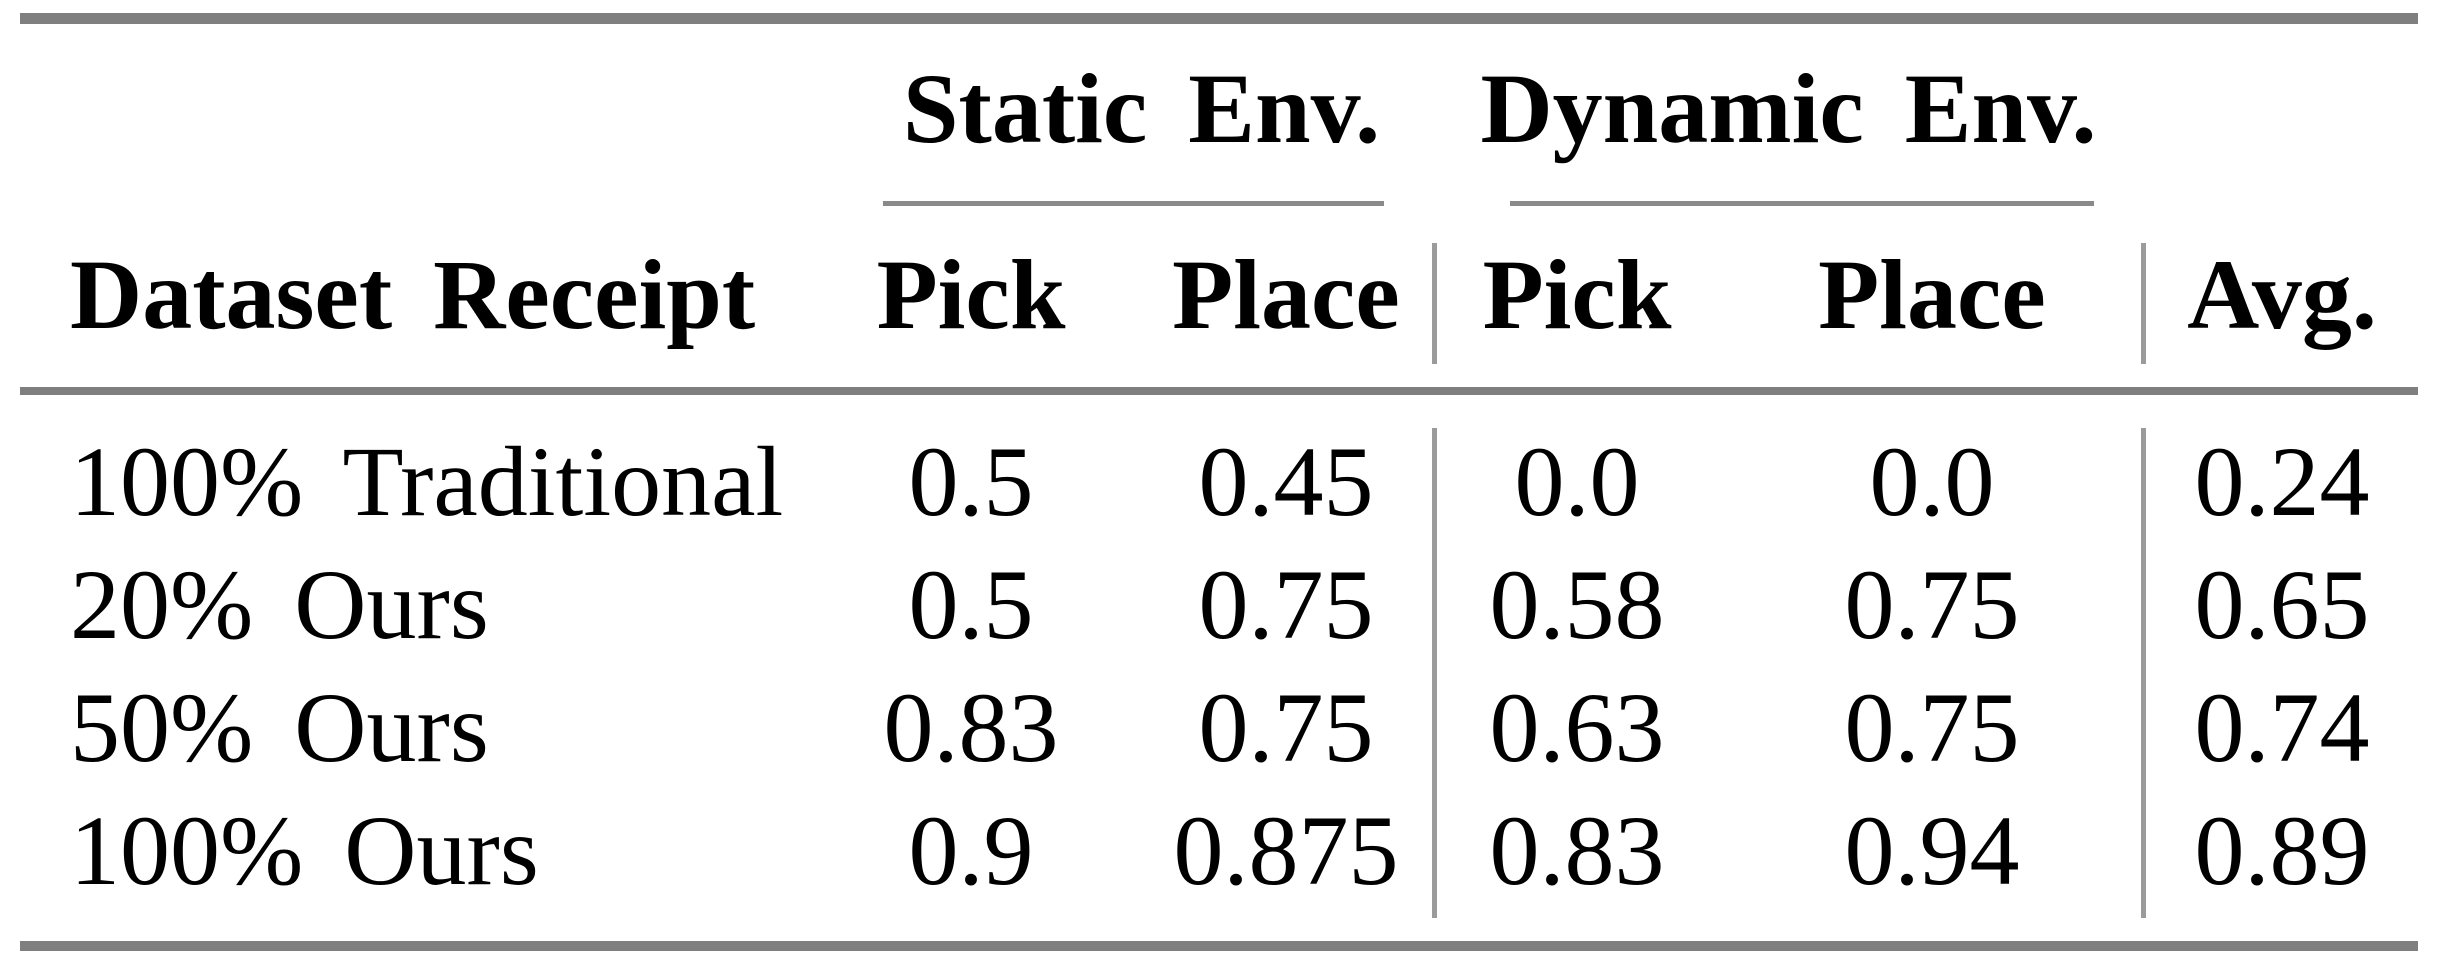 This screenshot has height=966, width=2440. Describe the element at coordinates (1286, 727) in the screenshot. I see `row2-static-place-value: 0.75` at that location.